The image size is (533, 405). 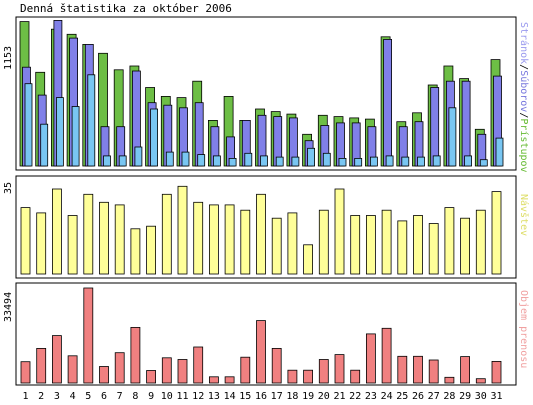 I want to click on day-label: 10, so click(x=167, y=396).